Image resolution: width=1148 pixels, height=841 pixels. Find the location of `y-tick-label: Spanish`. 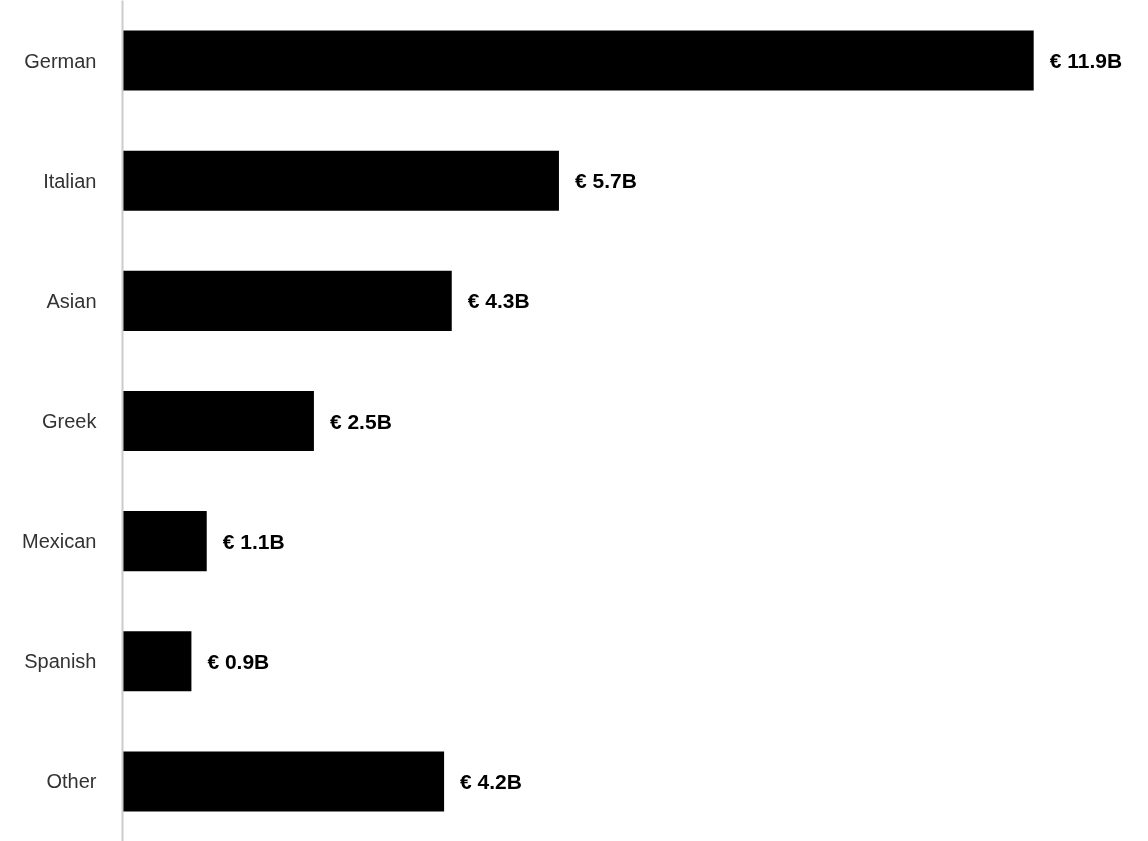

y-tick-label: Spanish is located at coordinates (60, 661).